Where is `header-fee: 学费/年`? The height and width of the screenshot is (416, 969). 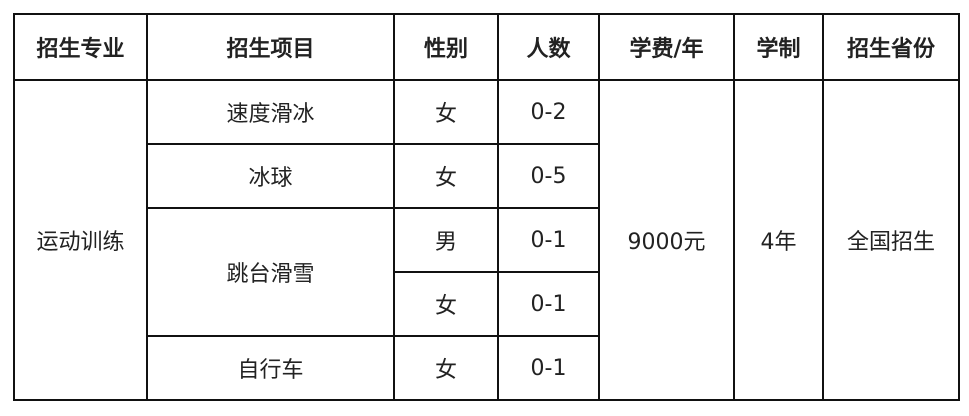
header-fee: 学费/年 is located at coordinates (666, 47).